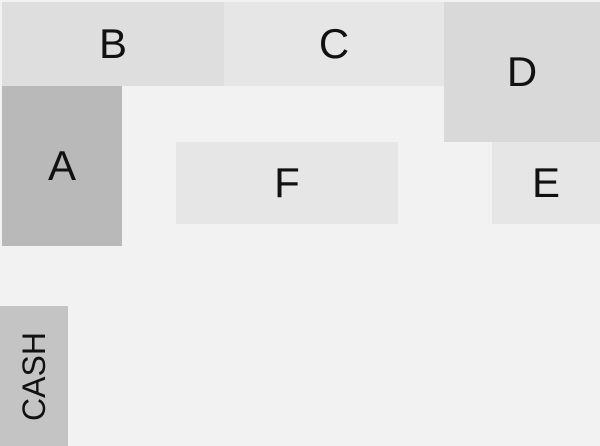  I want to click on zone-a: A, so click(62, 166).